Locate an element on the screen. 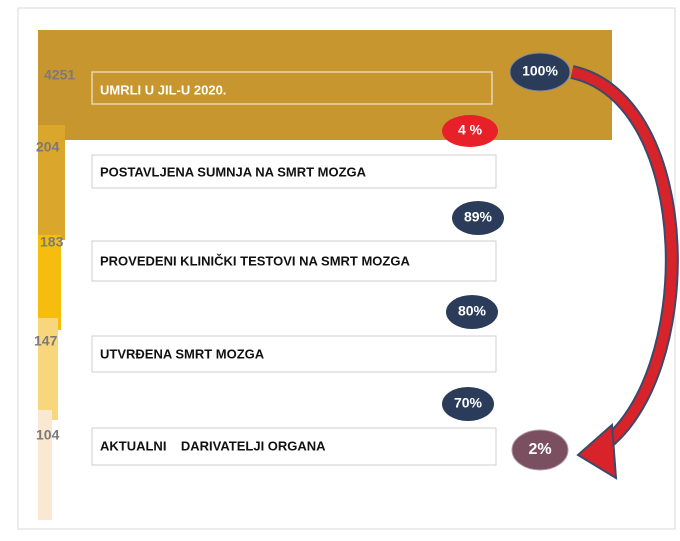  percent: 80% is located at coordinates (472, 311).